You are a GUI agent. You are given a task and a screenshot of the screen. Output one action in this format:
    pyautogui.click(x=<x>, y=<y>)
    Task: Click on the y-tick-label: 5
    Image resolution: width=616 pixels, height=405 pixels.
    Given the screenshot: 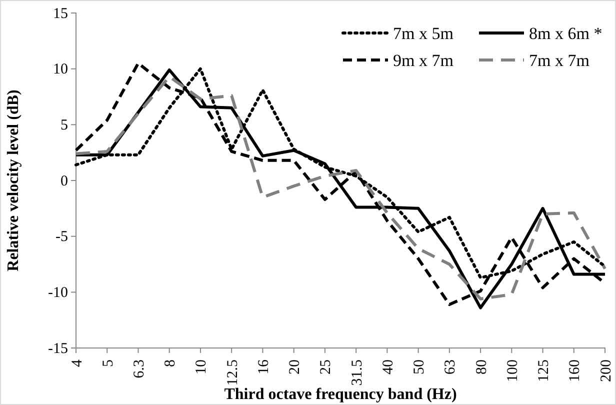 What is the action you would take?
    pyautogui.click(x=64, y=125)
    